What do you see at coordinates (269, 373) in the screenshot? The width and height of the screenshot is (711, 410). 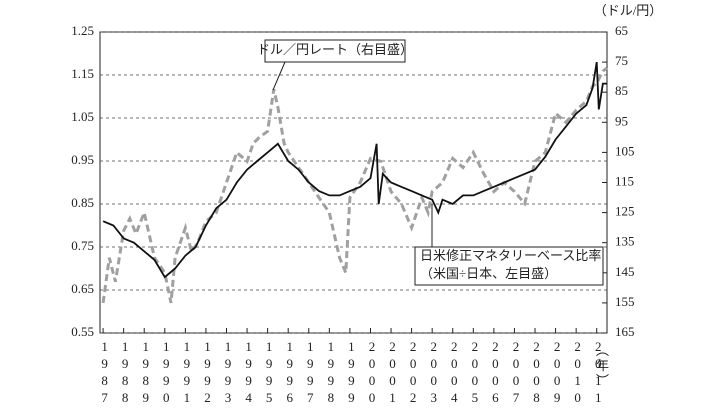 I see `x-tick-label: 1995` at bounding box center [269, 373].